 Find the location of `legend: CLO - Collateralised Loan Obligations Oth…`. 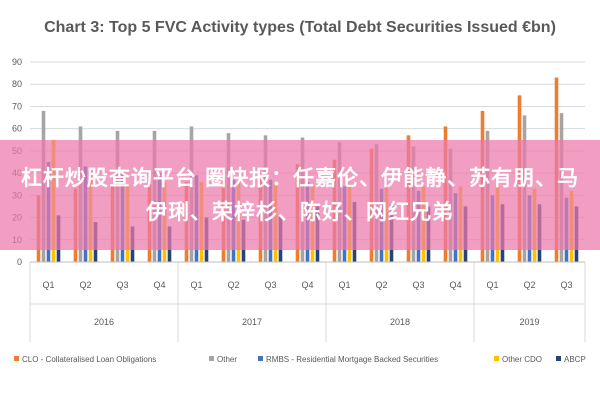

legend: CLO - Collateralised Loan Obligations Oth… is located at coordinates (300, 359).